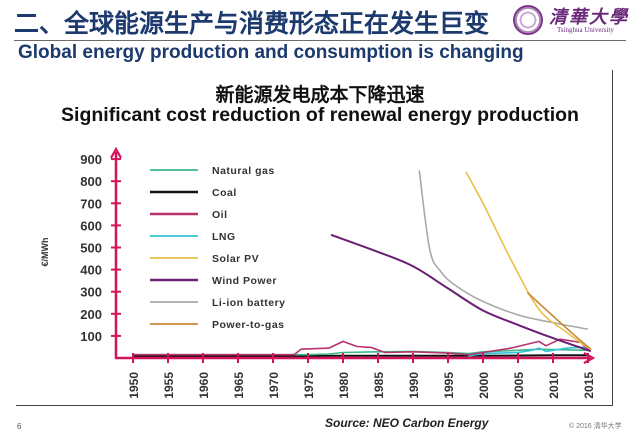 The width and height of the screenshot is (640, 443). What do you see at coordinates (519, 385) in the screenshot?
I see `x-tick-label: 2005` at bounding box center [519, 385].